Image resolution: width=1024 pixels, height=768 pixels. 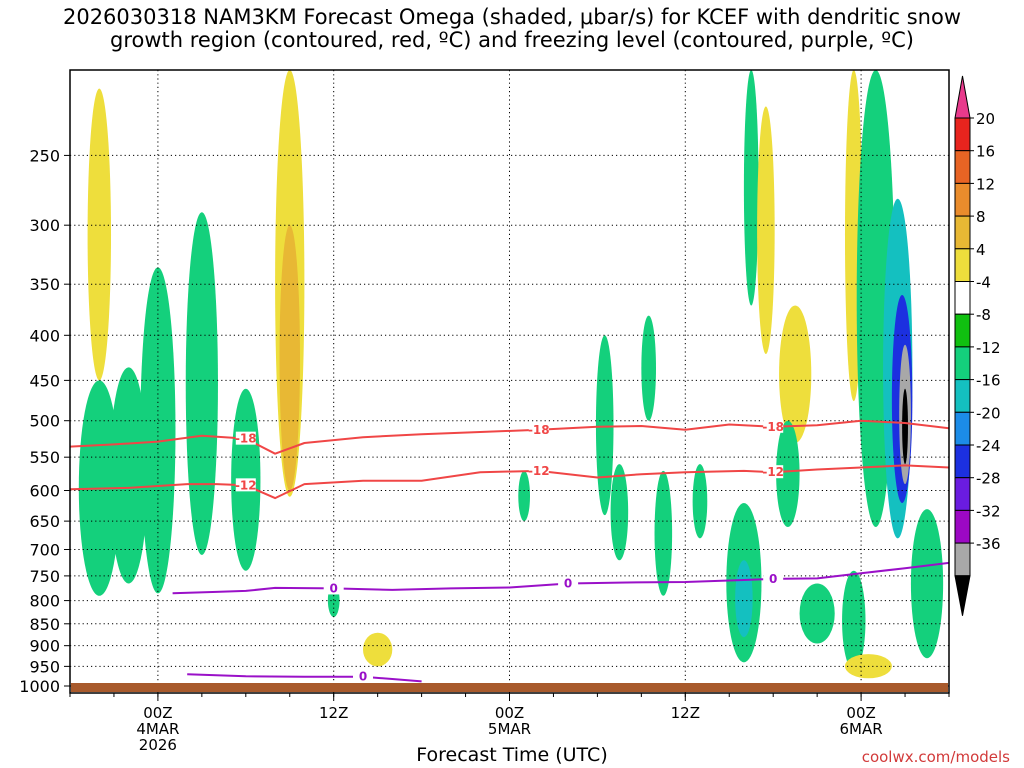 What do you see at coordinates (981, 250) in the screenshot?
I see `colorbar-label: 4` at bounding box center [981, 250].